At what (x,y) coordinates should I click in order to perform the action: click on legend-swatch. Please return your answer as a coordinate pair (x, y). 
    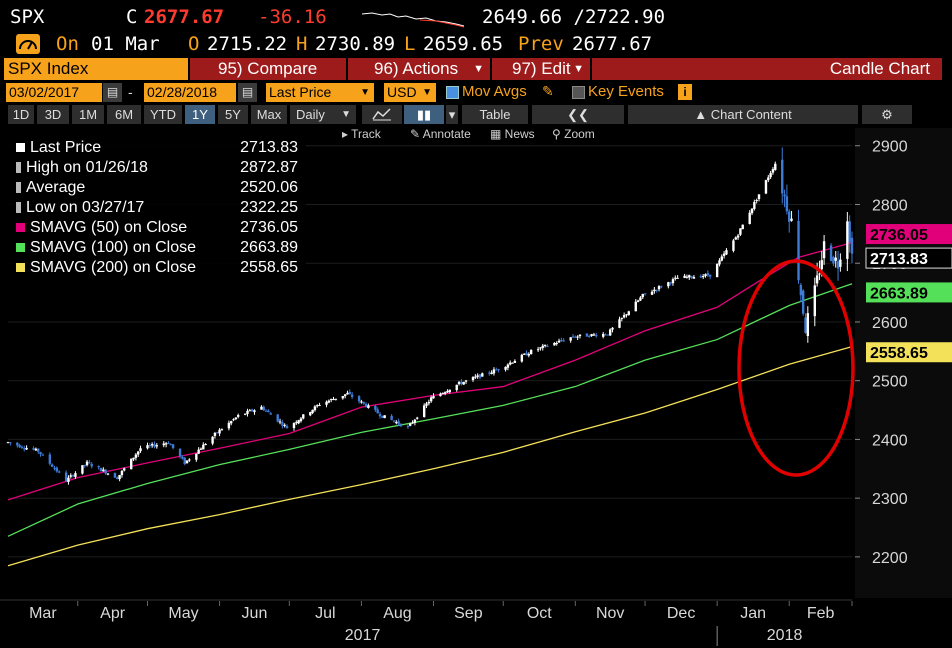
    Looking at the image, I should click on (18, 208).